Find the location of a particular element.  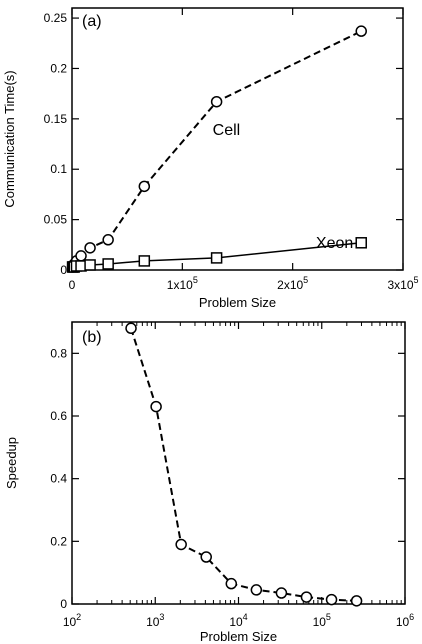

y-tick-label: 0.15 is located at coordinates (56, 119).